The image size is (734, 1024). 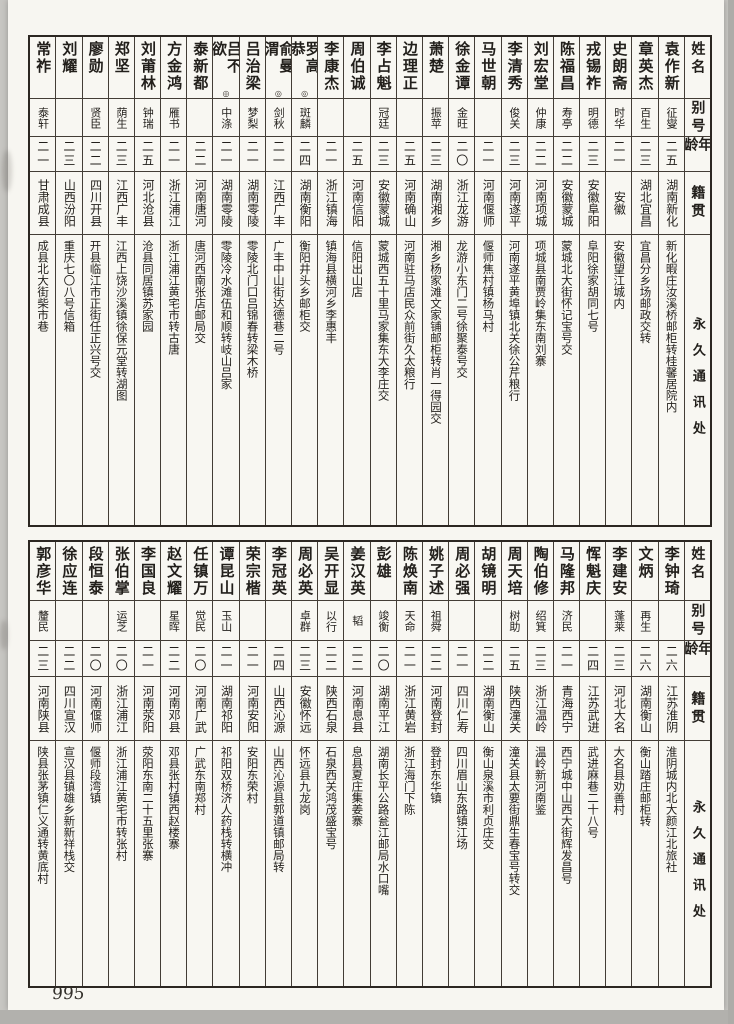 I want to click on age-cell: 二六, so click(x=645, y=658).